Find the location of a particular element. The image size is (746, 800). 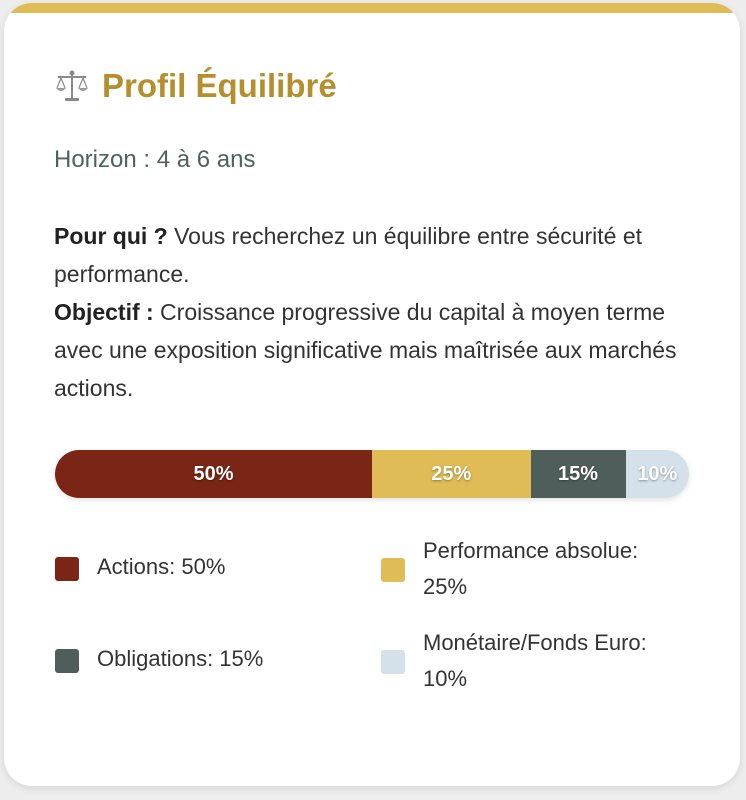

card-top-border is located at coordinates (372, 8).